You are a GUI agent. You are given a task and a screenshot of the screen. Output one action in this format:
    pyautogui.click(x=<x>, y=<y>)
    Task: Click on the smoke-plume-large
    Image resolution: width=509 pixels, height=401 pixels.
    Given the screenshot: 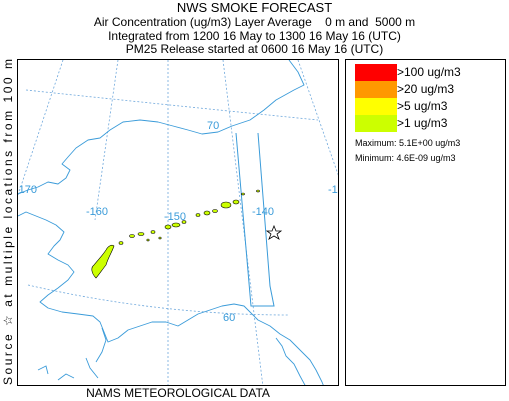 What is the action you would take?
    pyautogui.click(x=103, y=261)
    